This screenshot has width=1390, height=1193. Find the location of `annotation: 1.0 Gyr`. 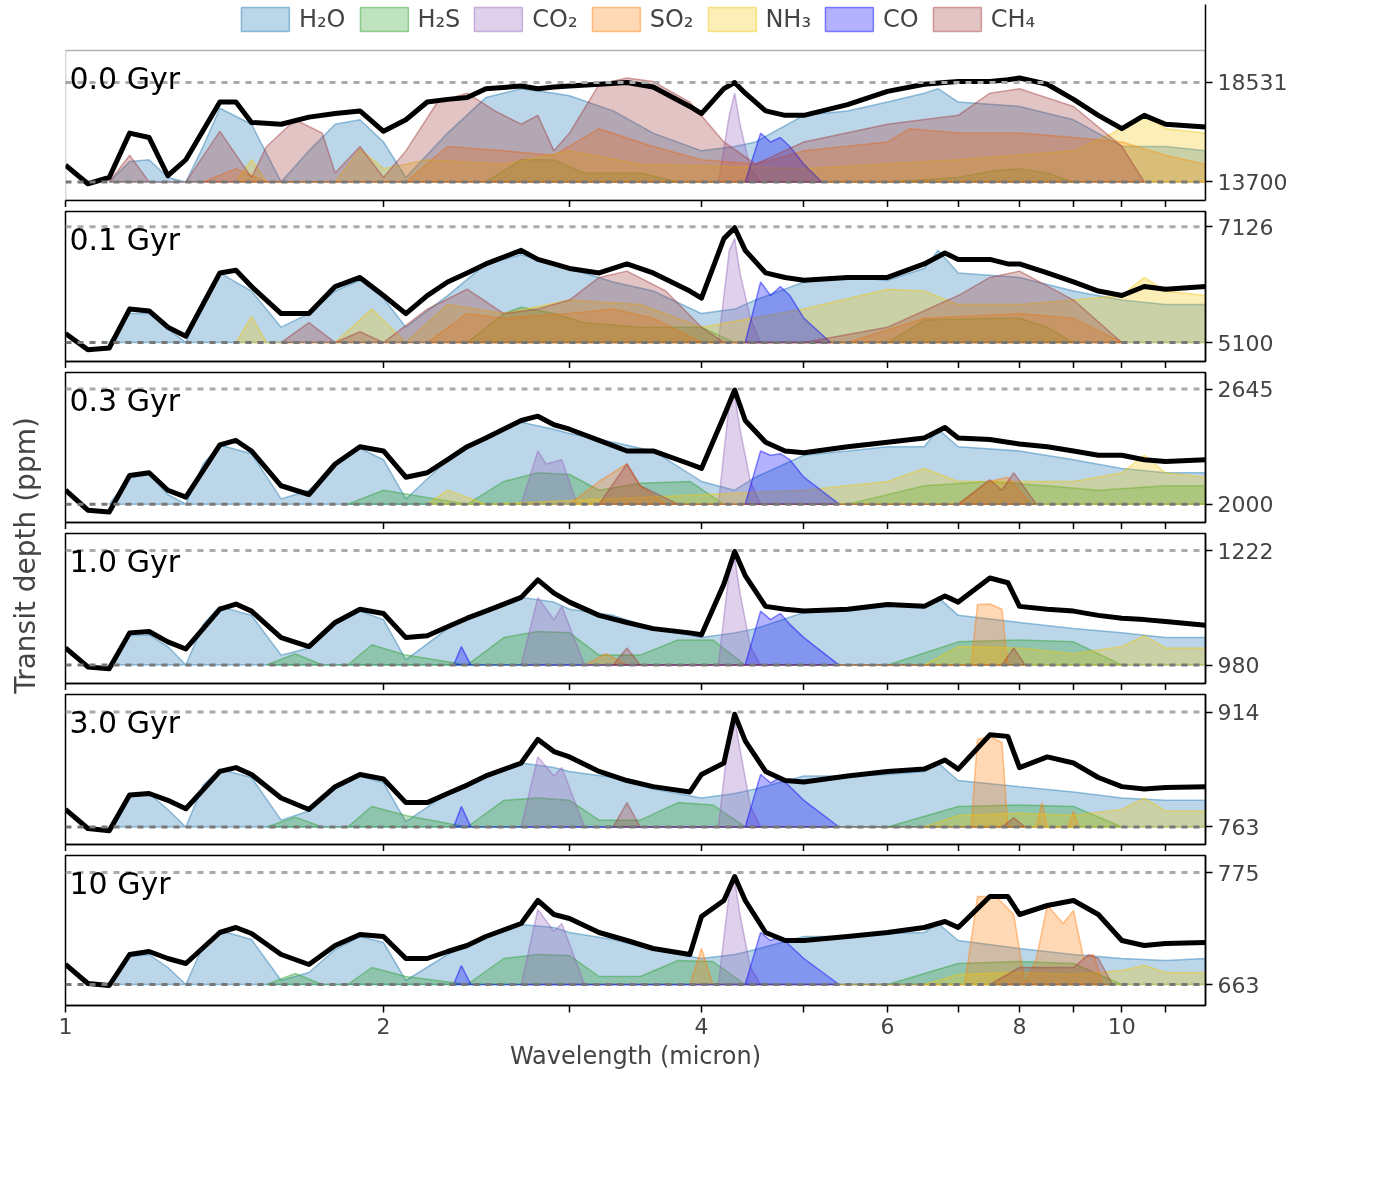

annotation: 1.0 Gyr is located at coordinates (125, 561).